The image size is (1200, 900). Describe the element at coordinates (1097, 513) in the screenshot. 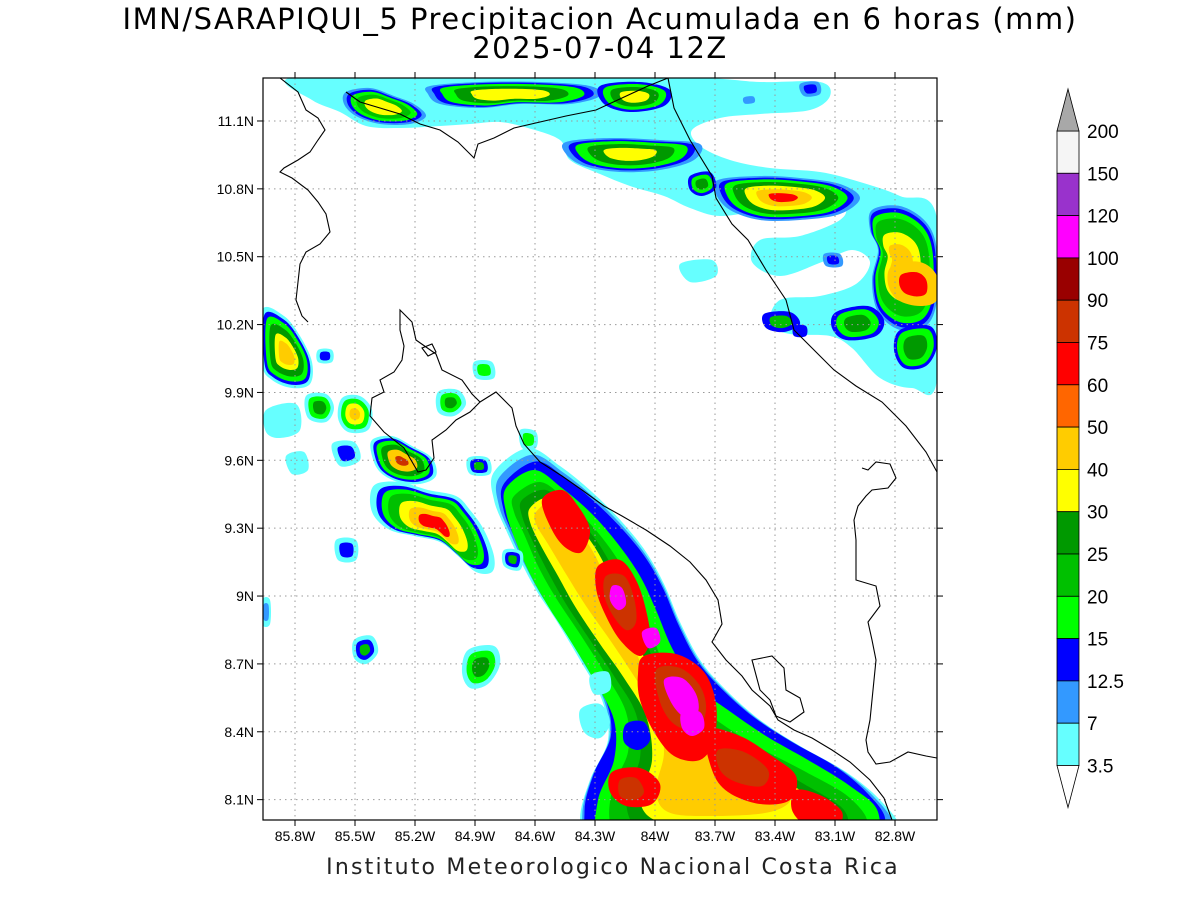

I see `colorbar-label: 30` at that location.